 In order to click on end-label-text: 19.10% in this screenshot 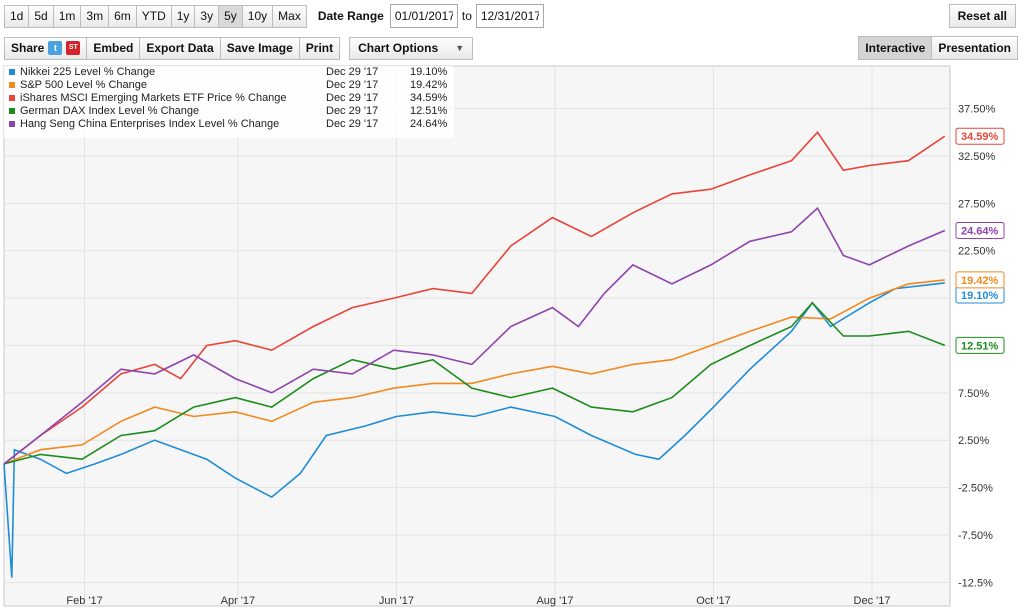, I will do `click(980, 296)`.